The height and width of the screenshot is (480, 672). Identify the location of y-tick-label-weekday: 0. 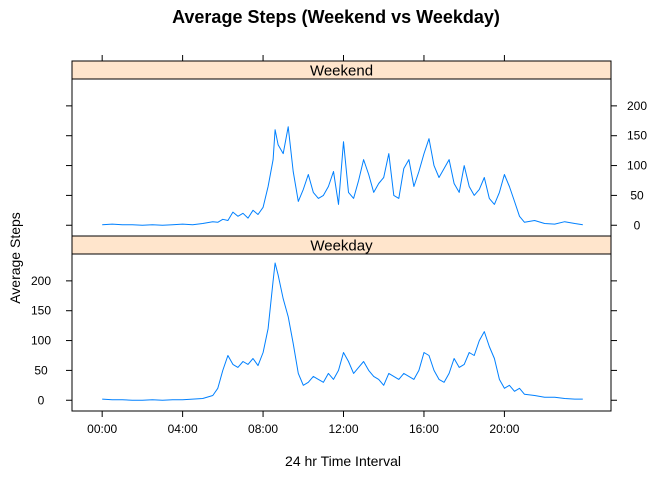
(41, 400).